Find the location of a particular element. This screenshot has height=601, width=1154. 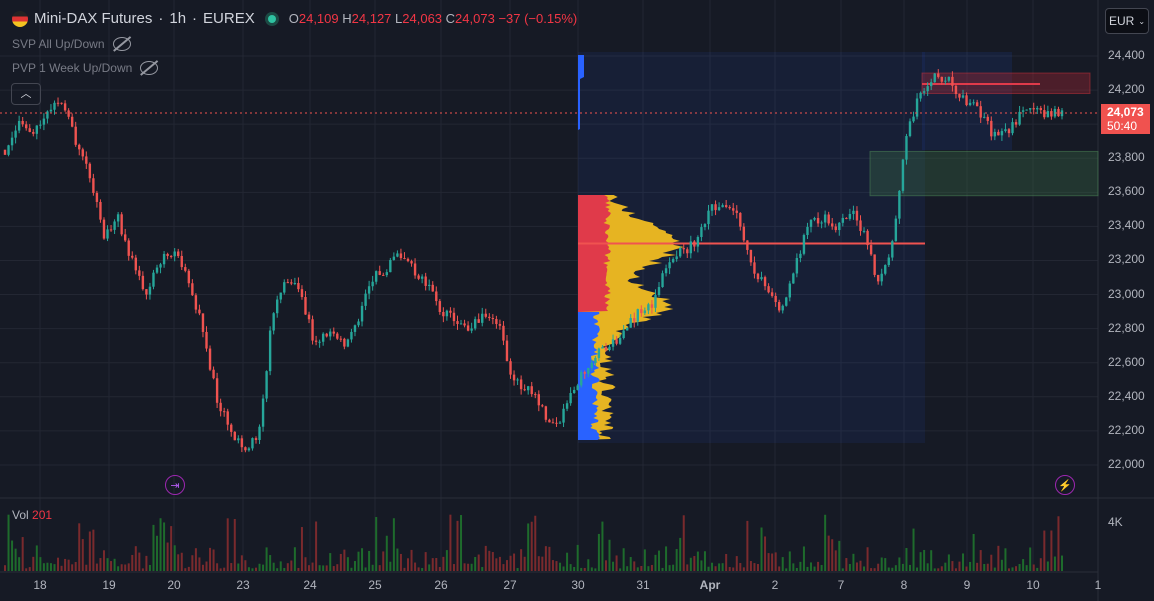

price-axis-label: 24,400 is located at coordinates (1126, 55).